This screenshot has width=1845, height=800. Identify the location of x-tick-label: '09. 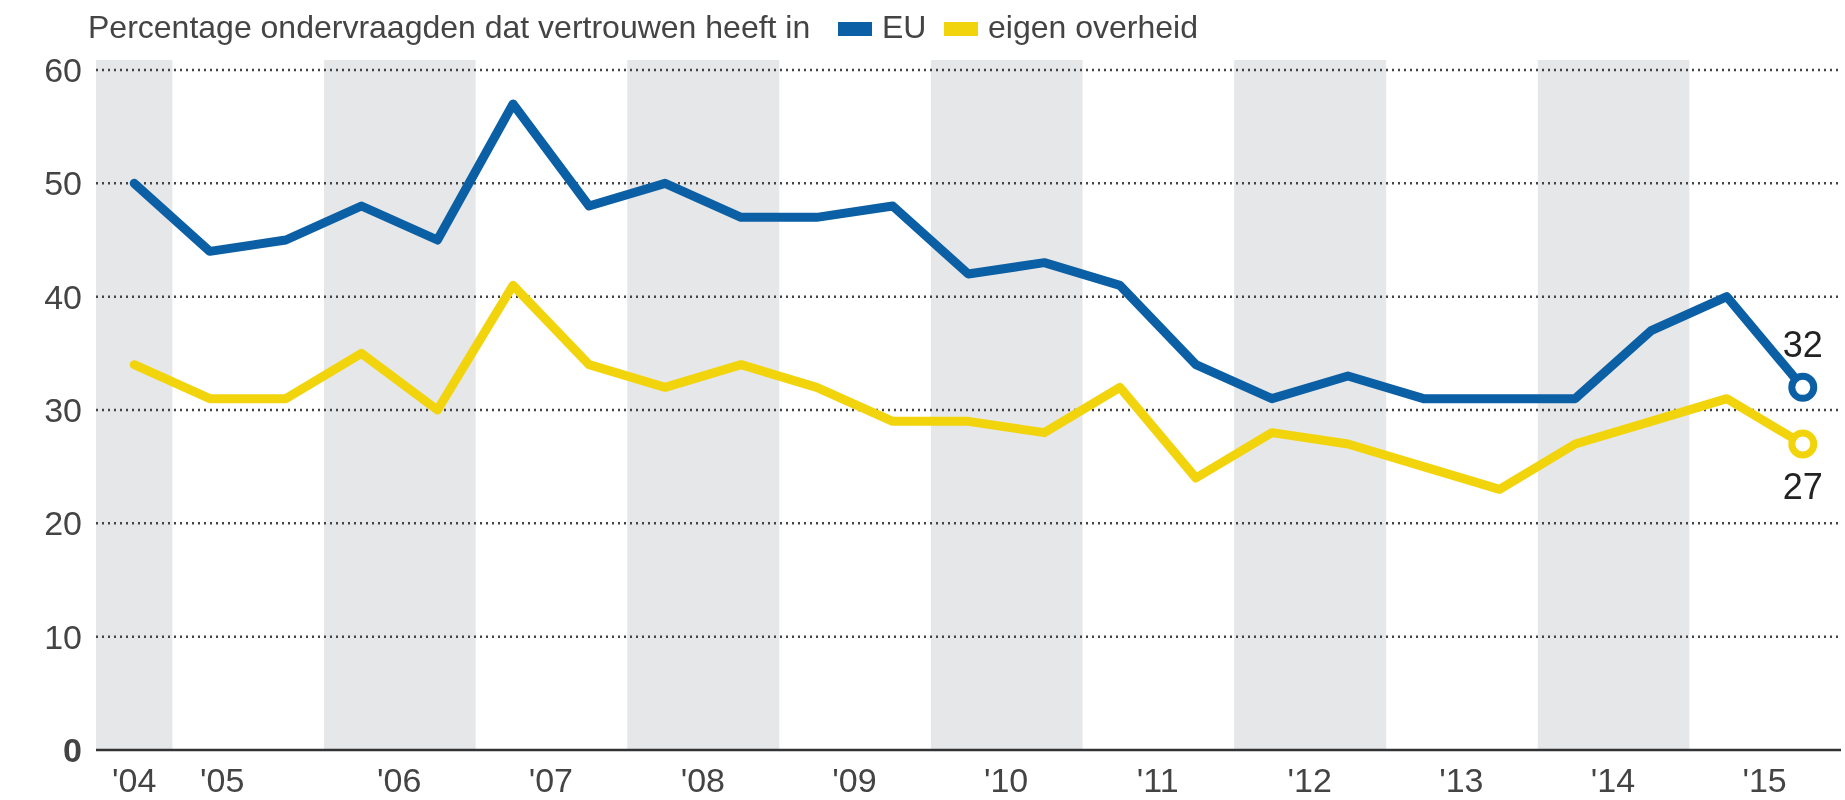
(854, 780).